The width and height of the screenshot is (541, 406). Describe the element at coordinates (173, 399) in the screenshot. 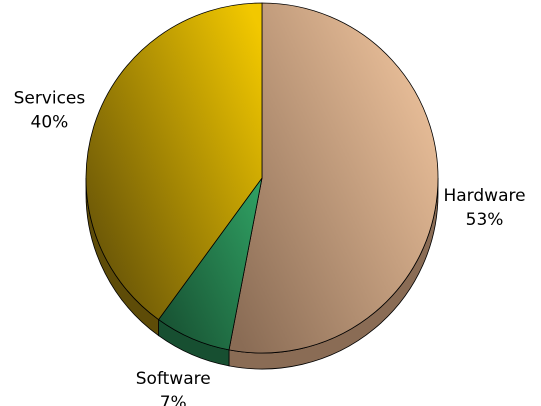

I see `slice-percent-label: 7%` at that location.